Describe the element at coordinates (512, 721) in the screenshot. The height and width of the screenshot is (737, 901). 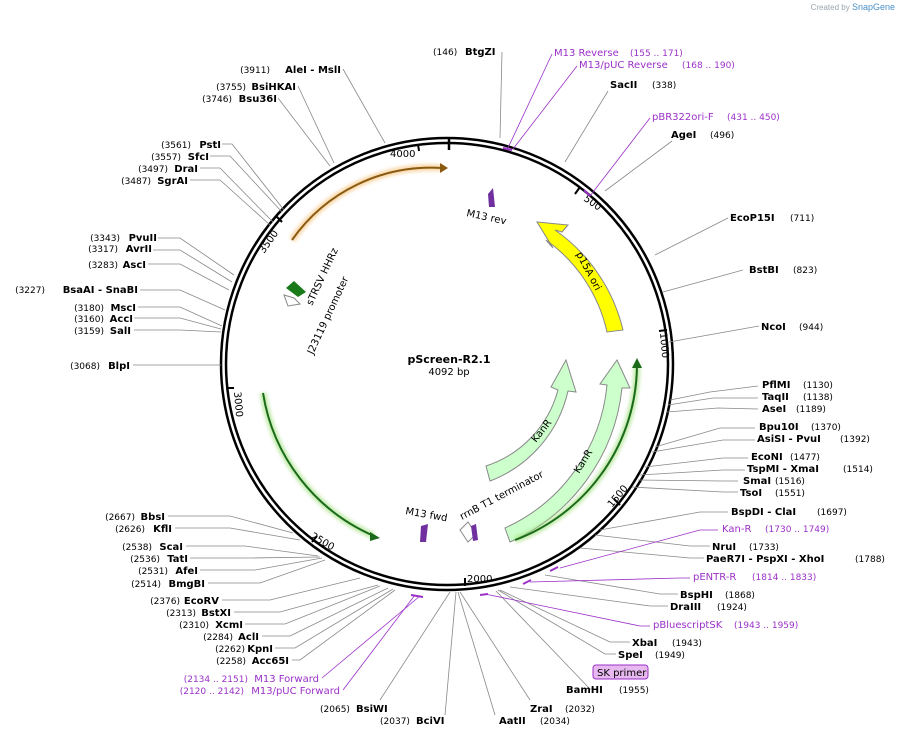
I see `svg-text: AatII` at that location.